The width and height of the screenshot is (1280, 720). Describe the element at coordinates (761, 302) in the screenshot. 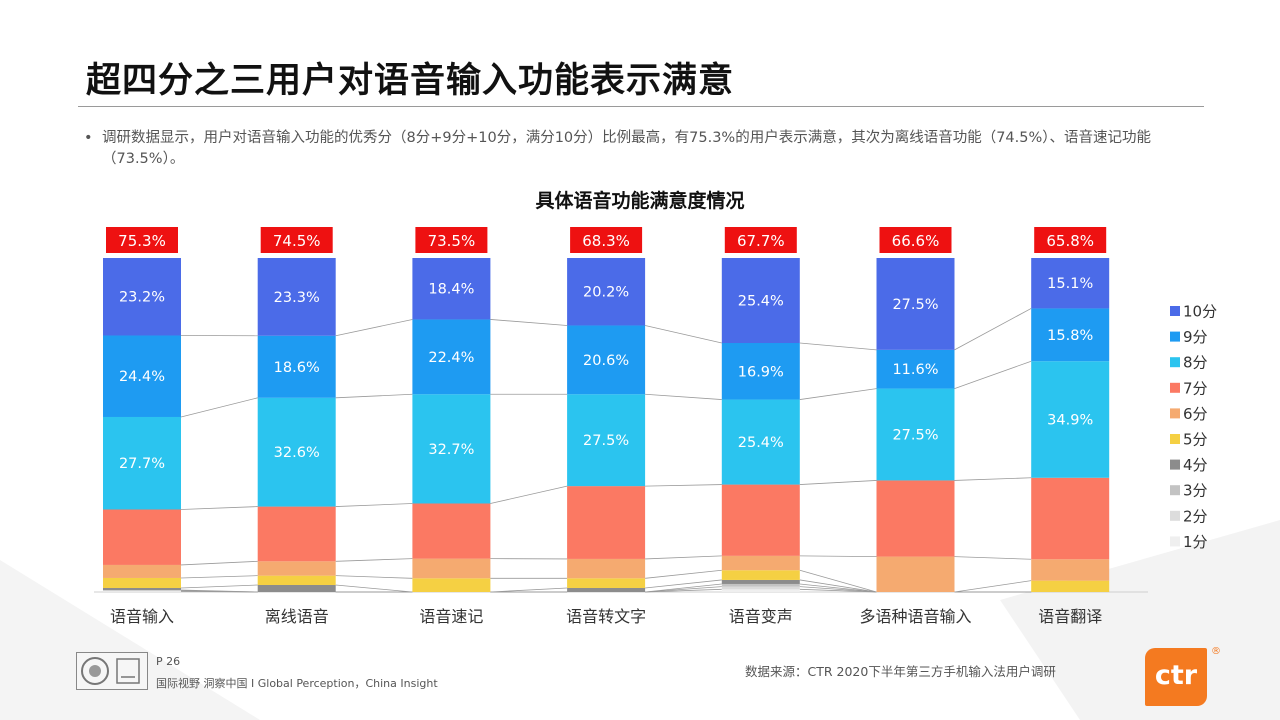

I see `data-label: 25.4%` at that location.